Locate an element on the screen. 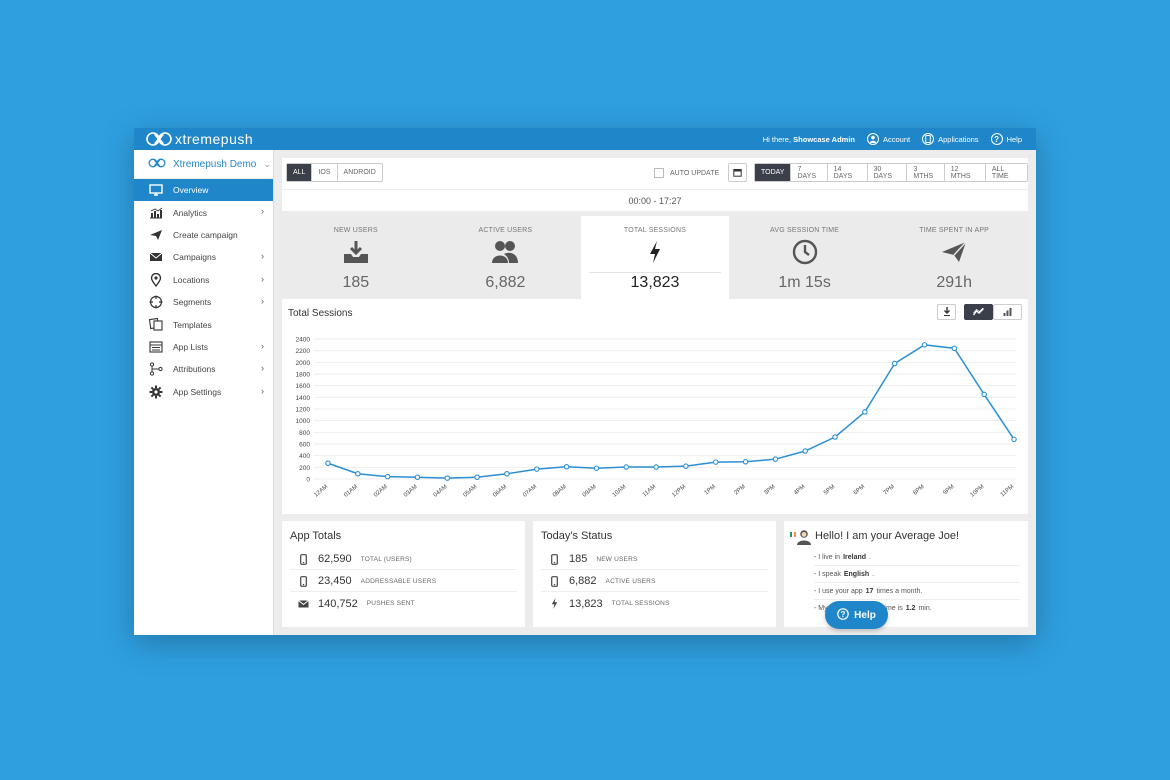 Image resolution: width=1170 pixels, height=780 pixels. applications-link: Applications is located at coordinates (950, 139).